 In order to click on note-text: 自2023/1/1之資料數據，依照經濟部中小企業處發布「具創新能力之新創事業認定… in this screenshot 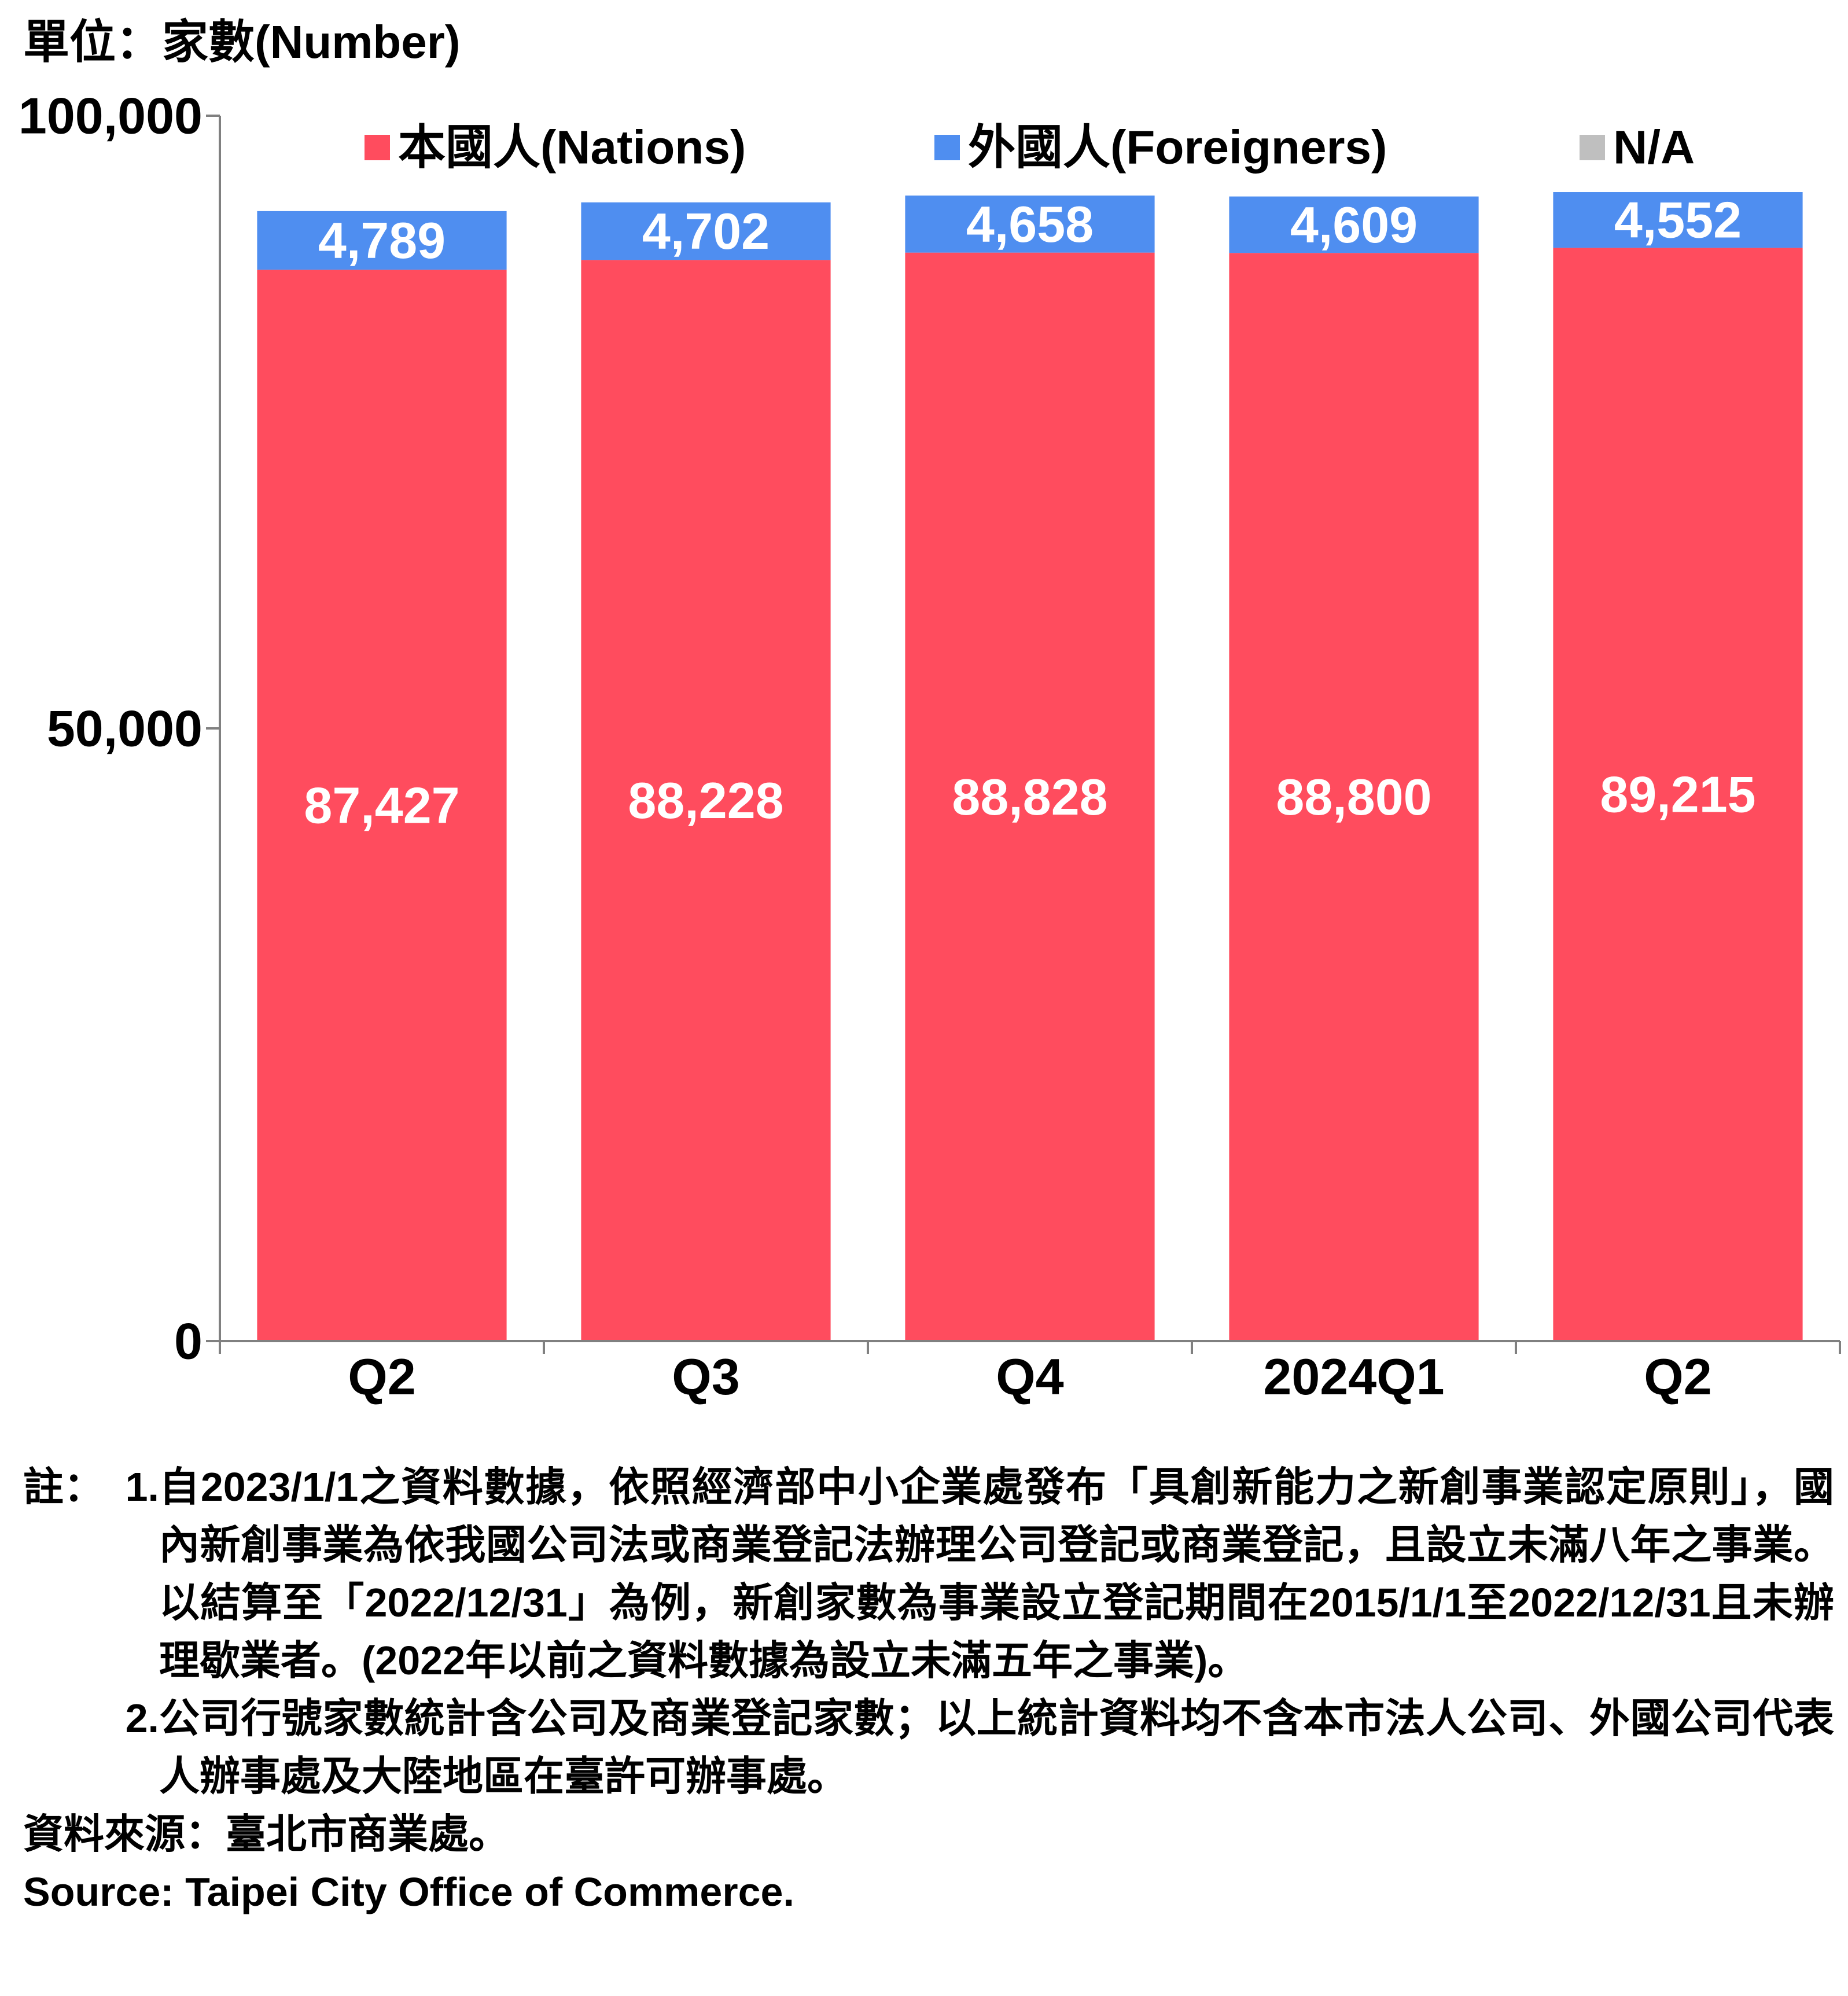, I will do `click(996, 1574)`.